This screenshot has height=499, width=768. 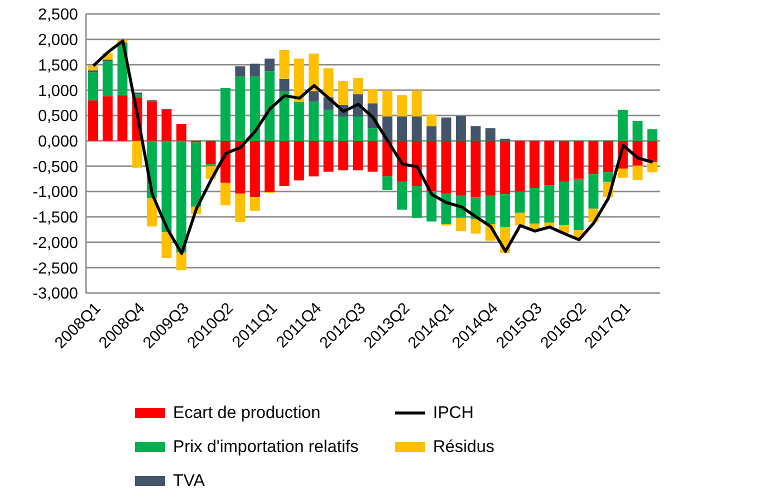 I want to click on y-tick-label: 0,000, so click(x=58, y=142).